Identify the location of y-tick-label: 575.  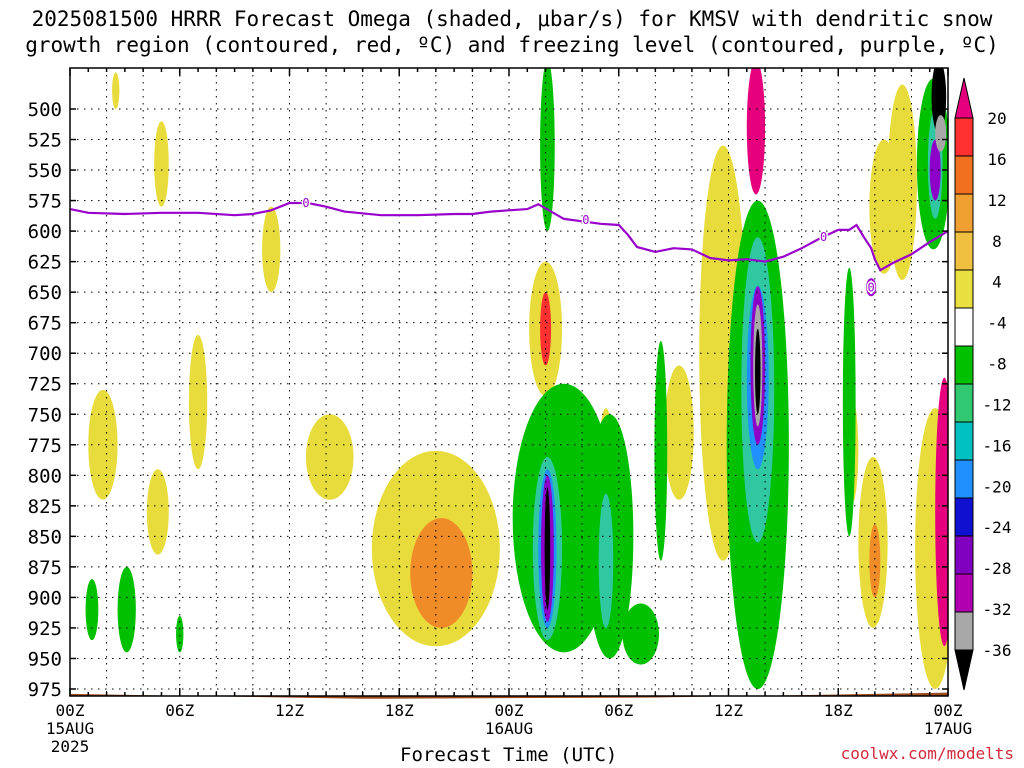
(45, 202).